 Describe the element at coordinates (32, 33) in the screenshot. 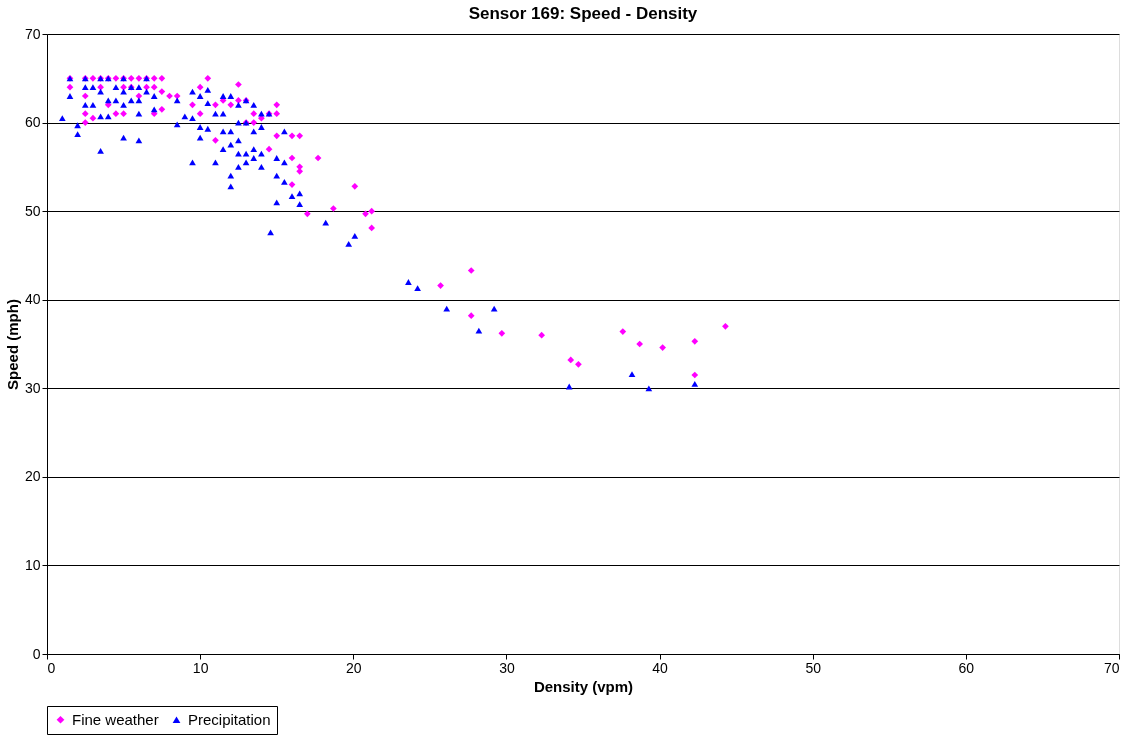

I see `y-tick-label: 70` at that location.